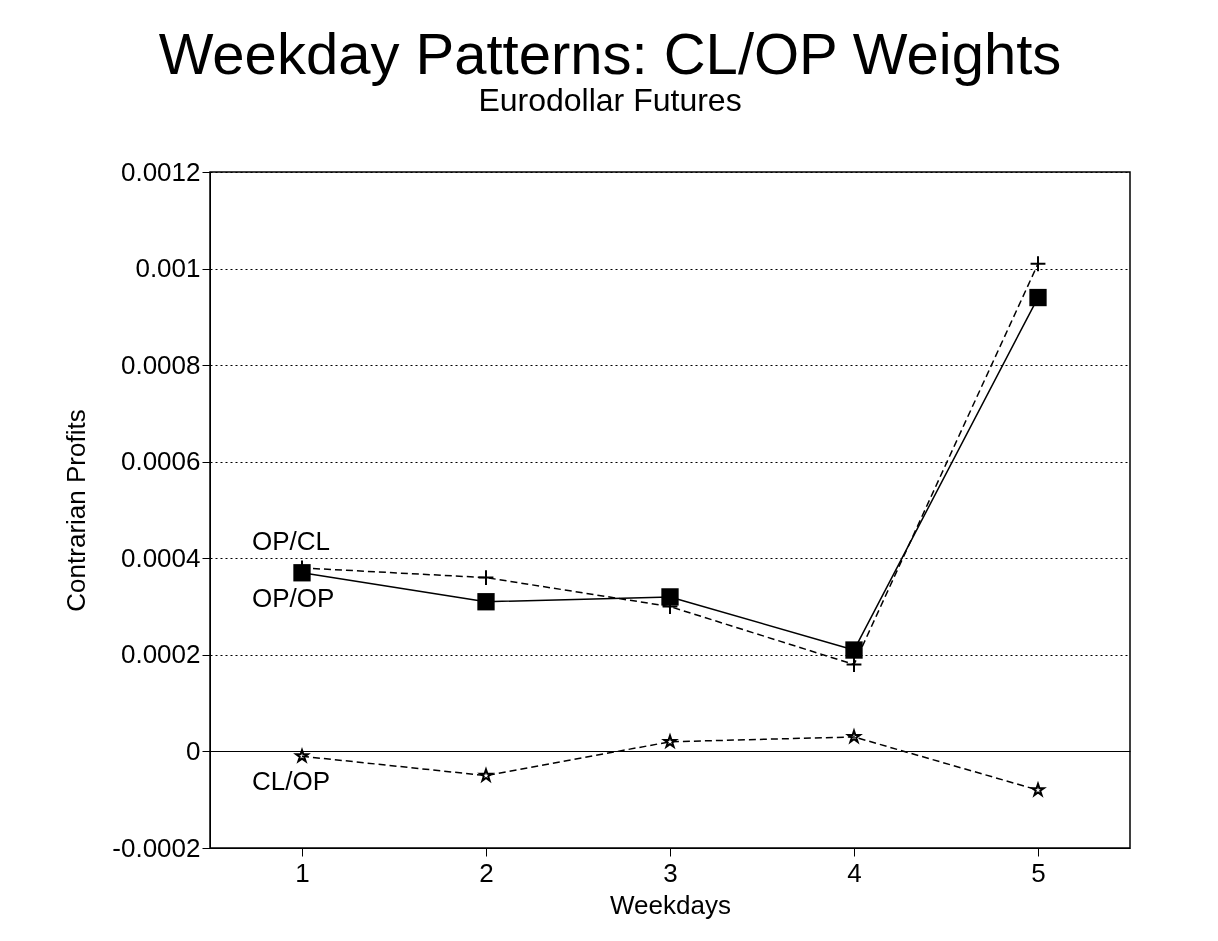 This screenshot has height=941, width=1218. I want to click on x-tick-label: 2, so click(486, 872).